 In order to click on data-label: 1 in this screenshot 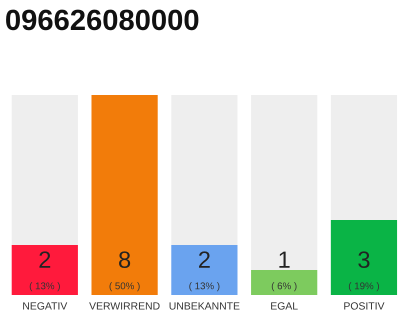, I will do `click(284, 260)`.